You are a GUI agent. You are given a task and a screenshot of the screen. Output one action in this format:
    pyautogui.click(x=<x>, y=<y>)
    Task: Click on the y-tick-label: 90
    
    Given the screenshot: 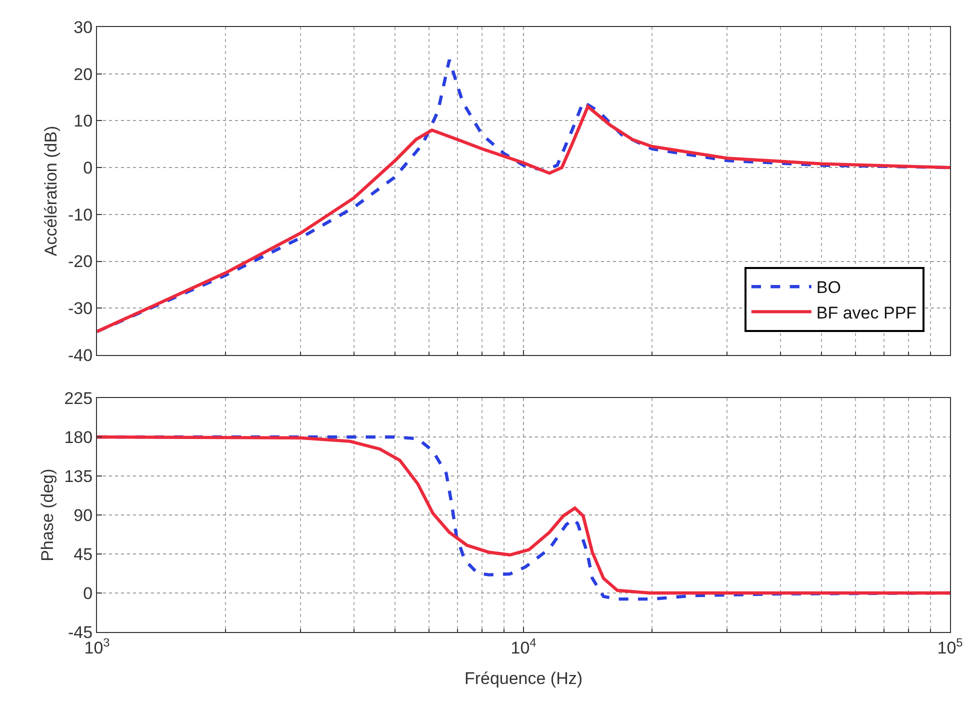 What is the action you would take?
    pyautogui.click(x=83, y=515)
    